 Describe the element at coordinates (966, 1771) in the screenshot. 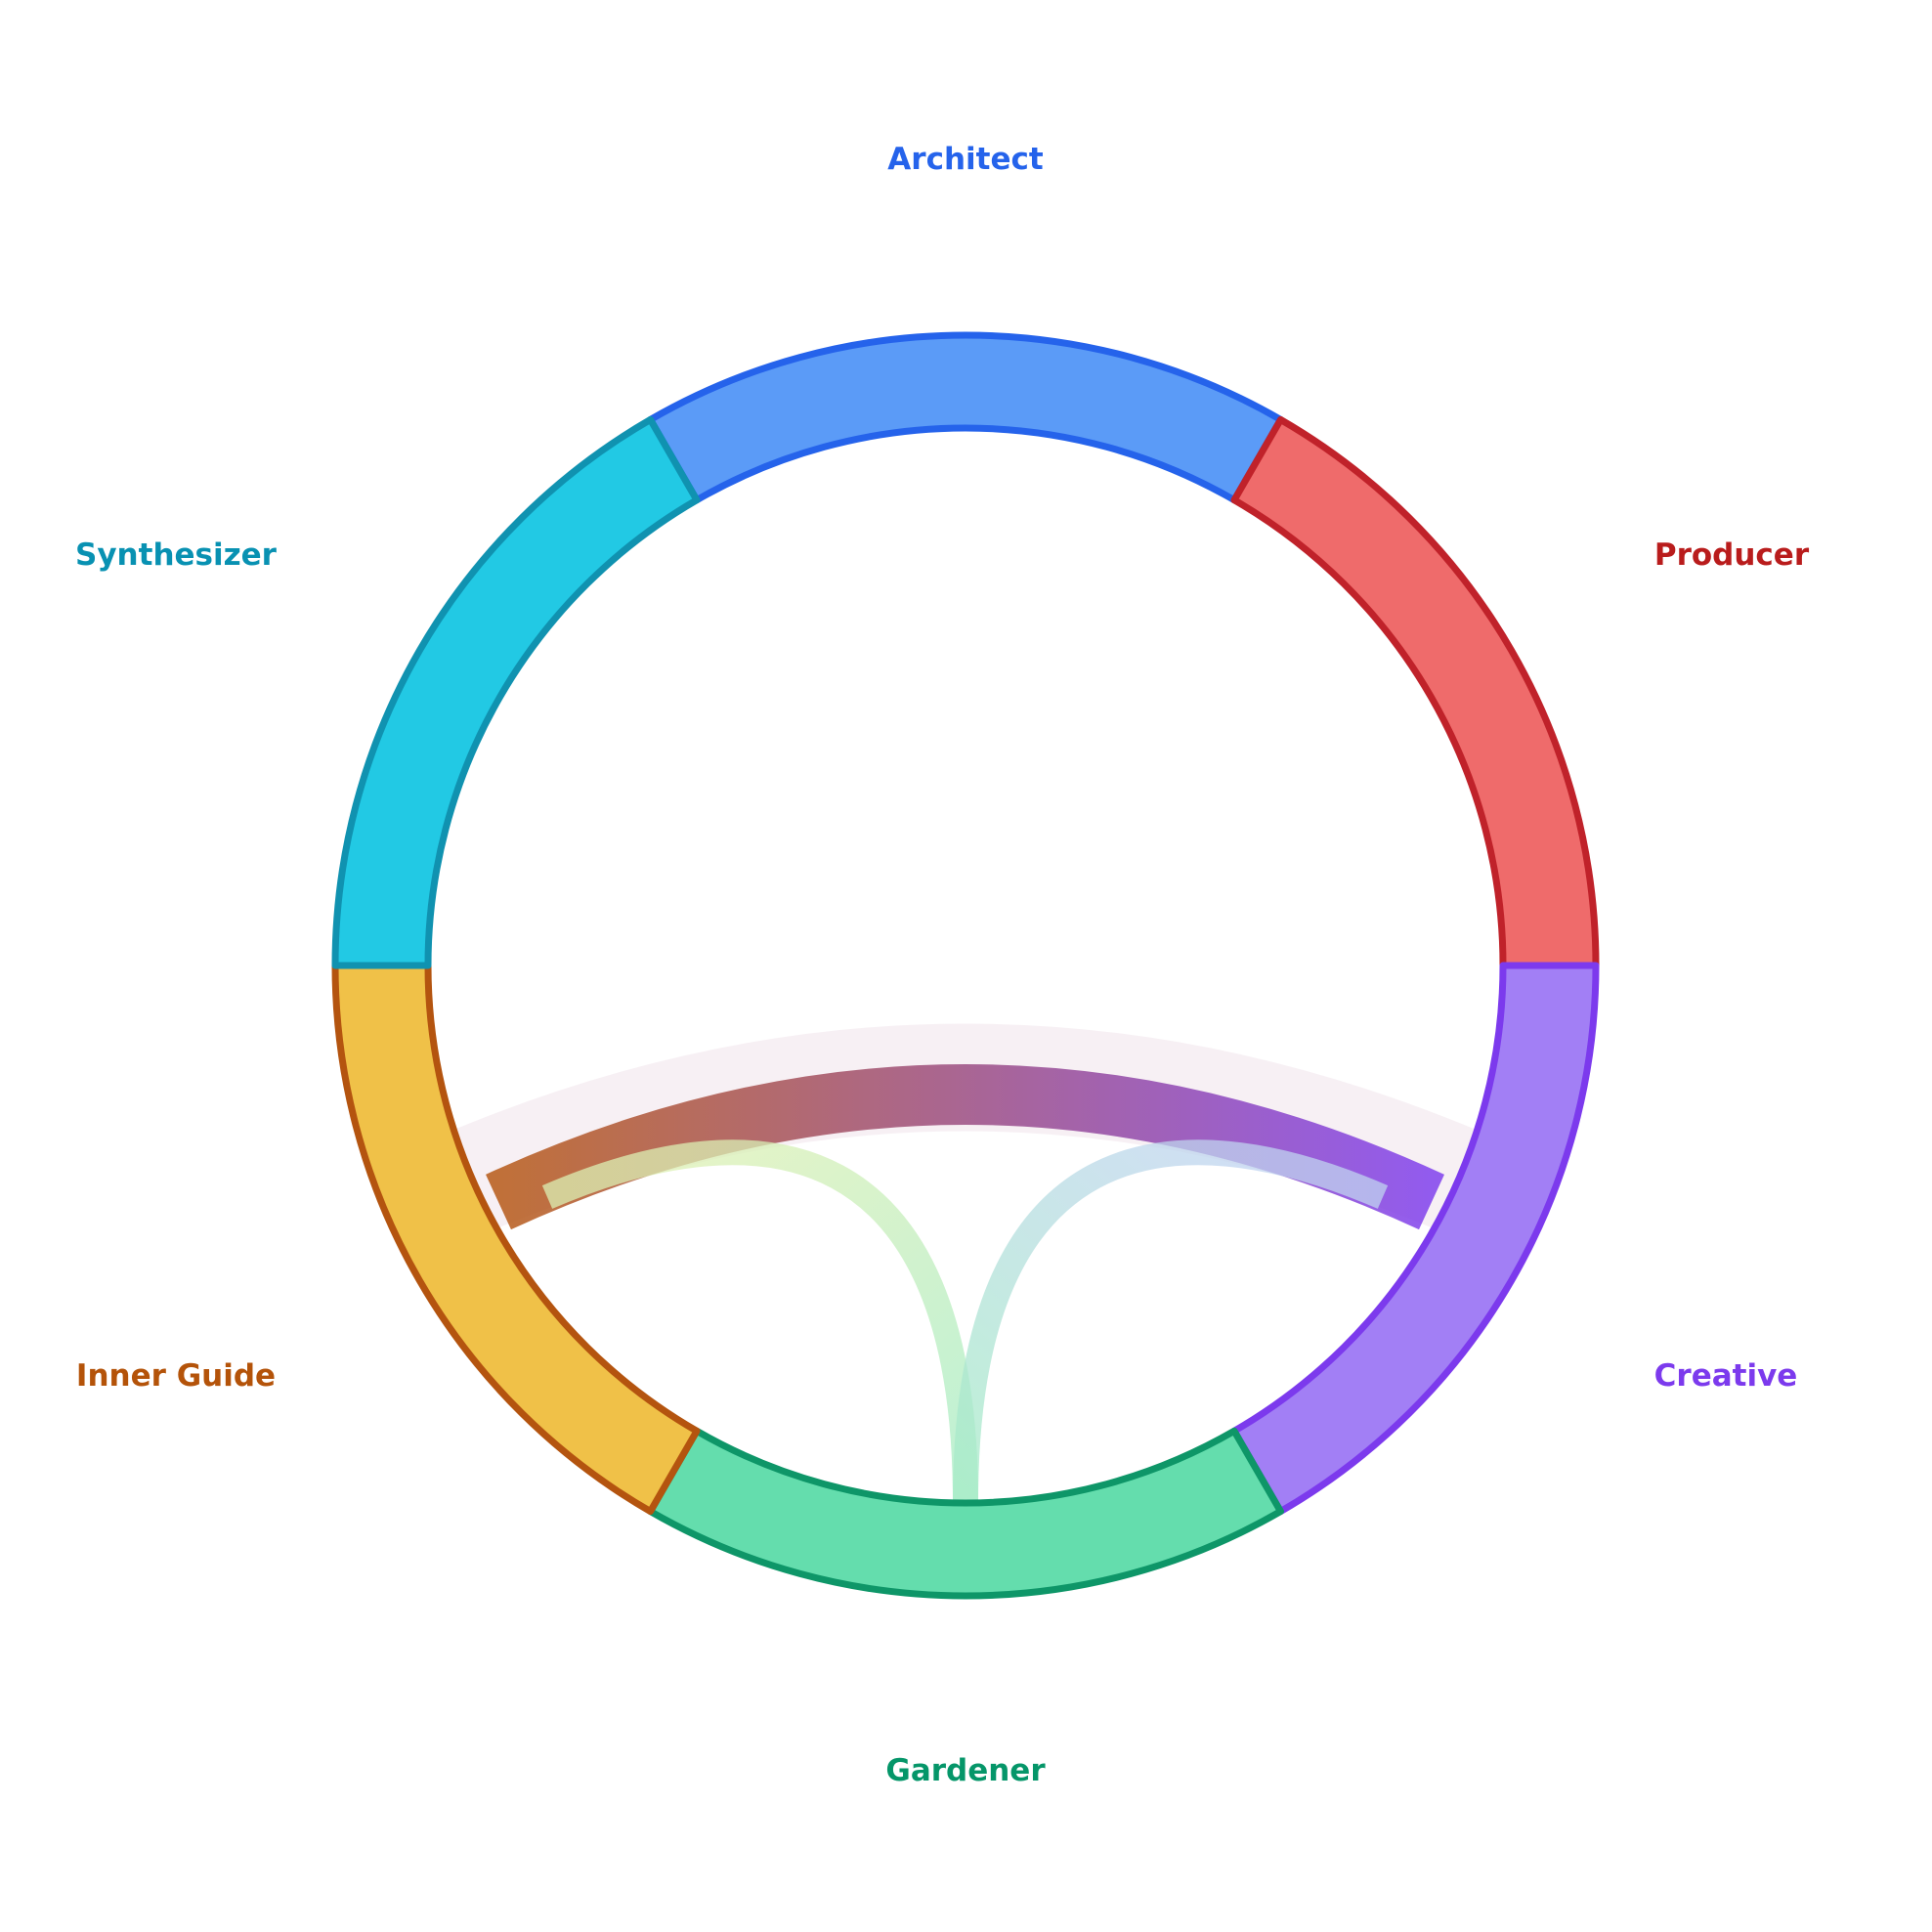

I see `segment-label-gardener: Gardener` at that location.